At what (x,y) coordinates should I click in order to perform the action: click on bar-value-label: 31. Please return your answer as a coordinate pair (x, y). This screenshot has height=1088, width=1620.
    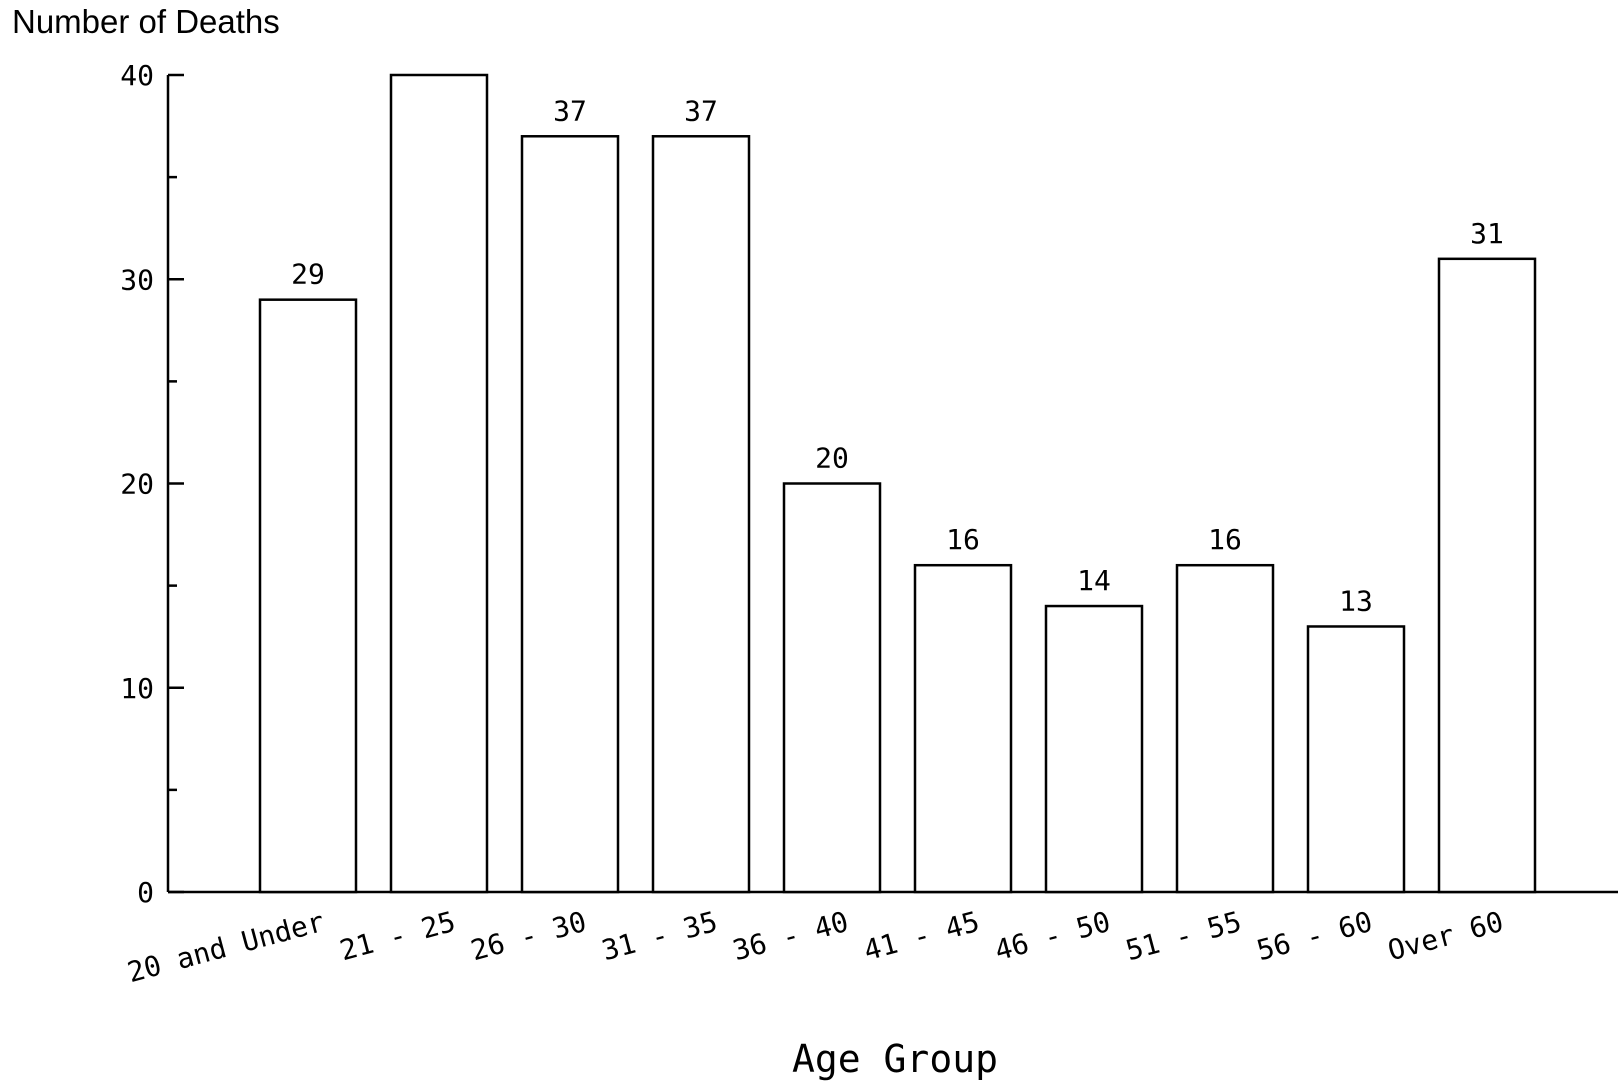
    Looking at the image, I should click on (1487, 233).